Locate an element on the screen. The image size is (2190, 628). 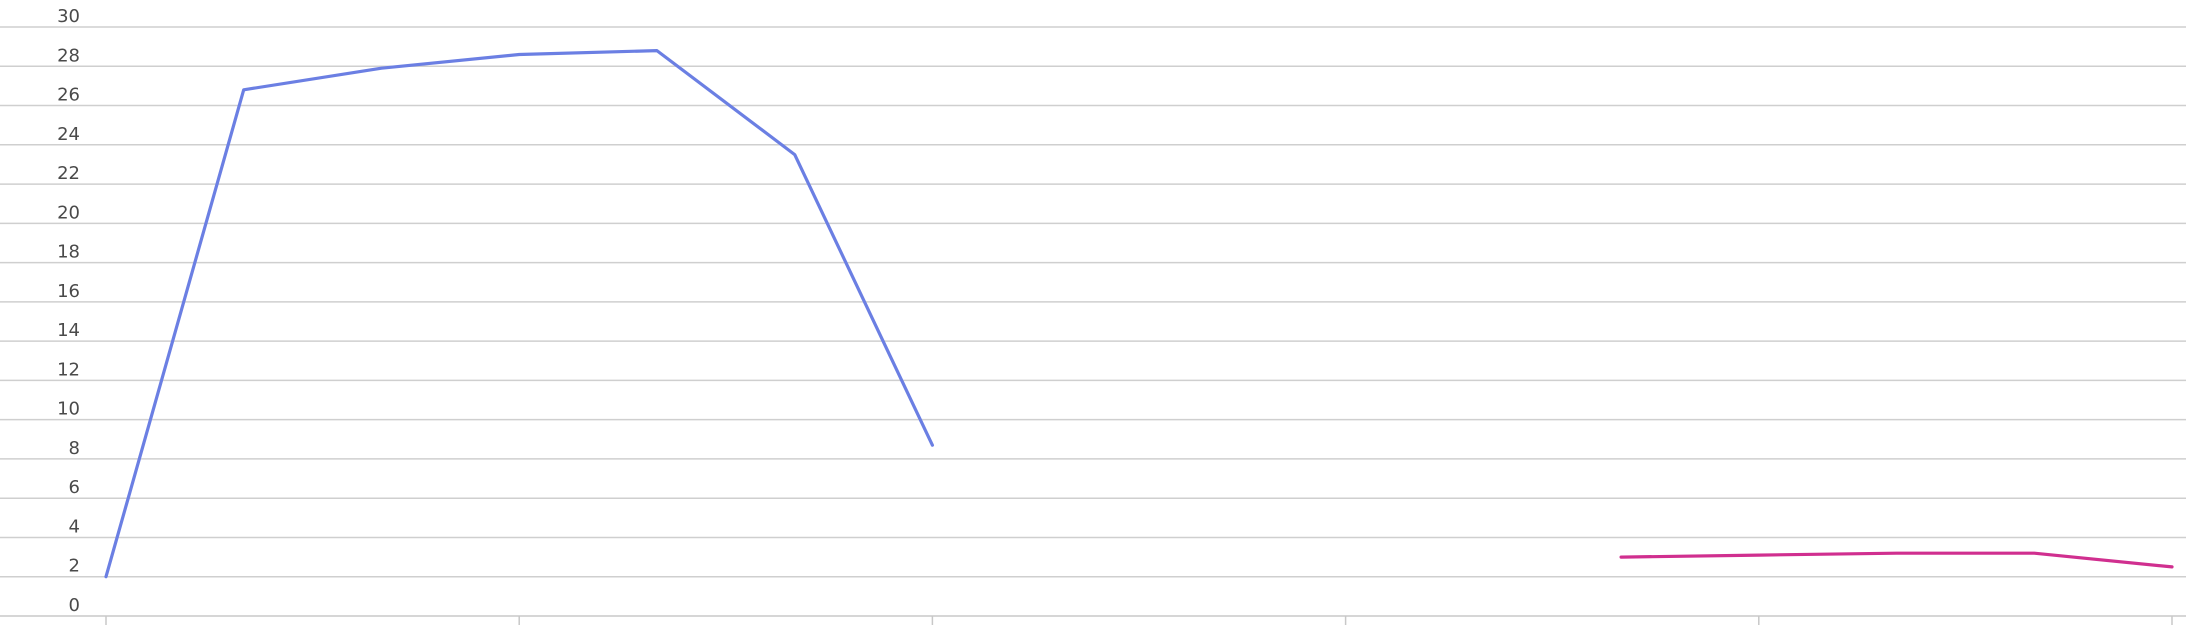
y-tick-label: 14 is located at coordinates (68, 330).